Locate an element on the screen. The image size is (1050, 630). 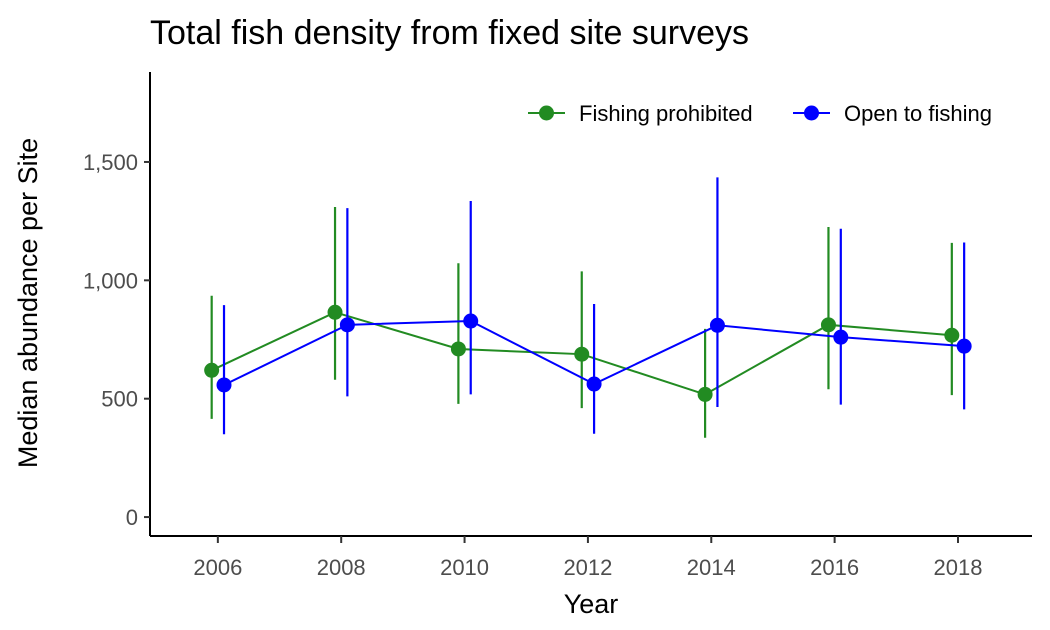
x-axis-title: Year is located at coordinates (591, 604).